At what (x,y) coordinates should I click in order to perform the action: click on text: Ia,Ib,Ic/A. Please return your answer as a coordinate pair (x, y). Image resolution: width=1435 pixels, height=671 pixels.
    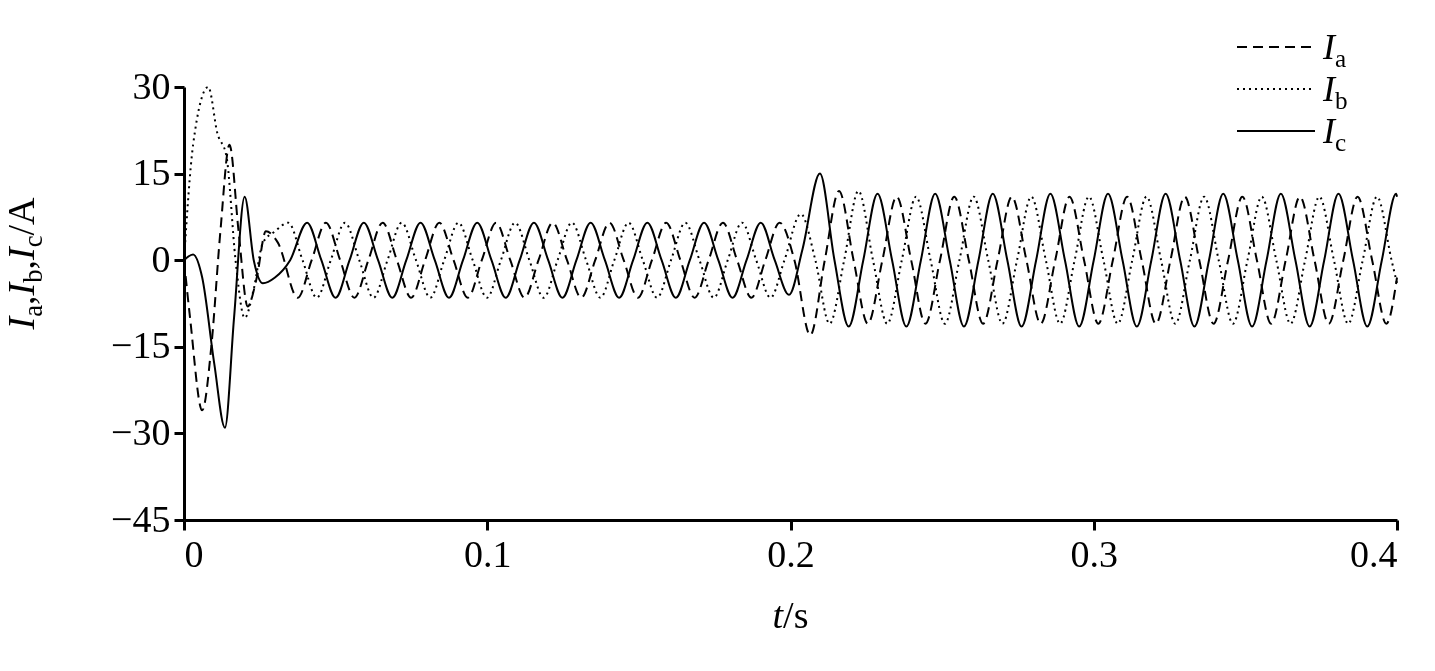
    Looking at the image, I should click on (24, 263).